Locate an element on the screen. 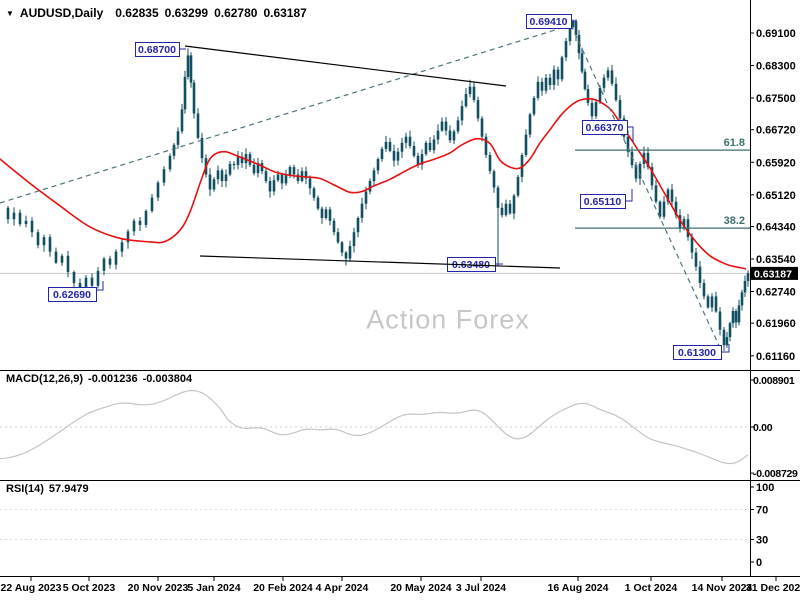 The image size is (800, 600). rsi-value: 57.9479 is located at coordinates (68, 489).